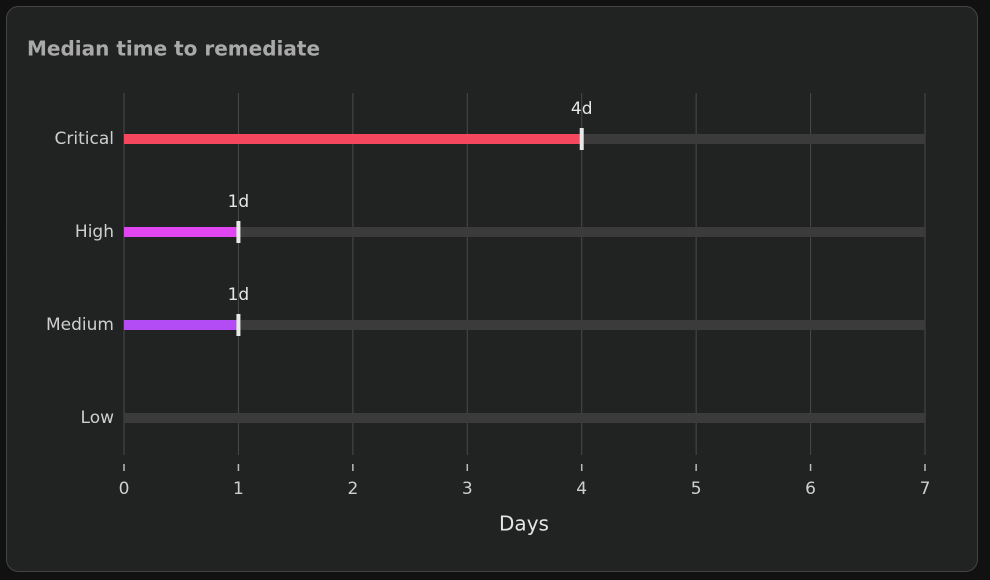 The image size is (990, 580). What do you see at coordinates (124, 489) in the screenshot?
I see `x-tick-label: 0` at bounding box center [124, 489].